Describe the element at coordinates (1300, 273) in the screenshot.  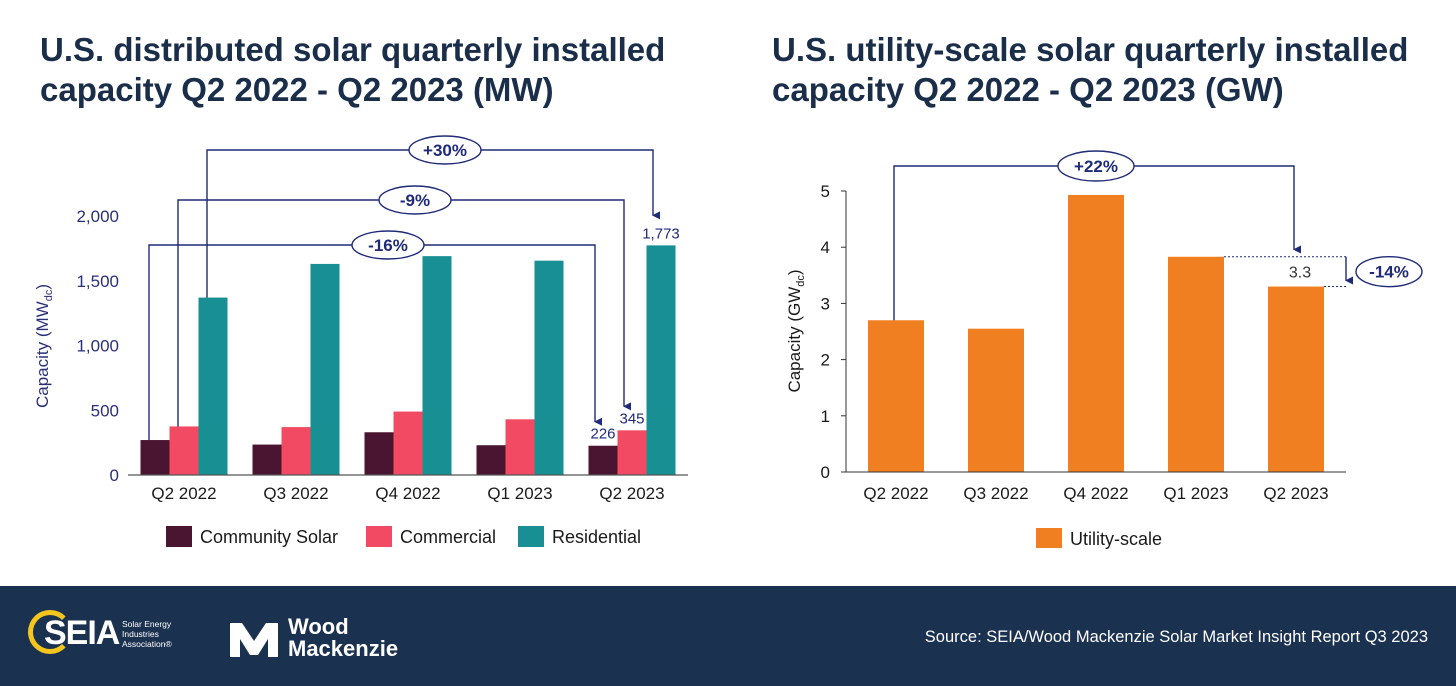
I see `data-label: 3.3` at that location.